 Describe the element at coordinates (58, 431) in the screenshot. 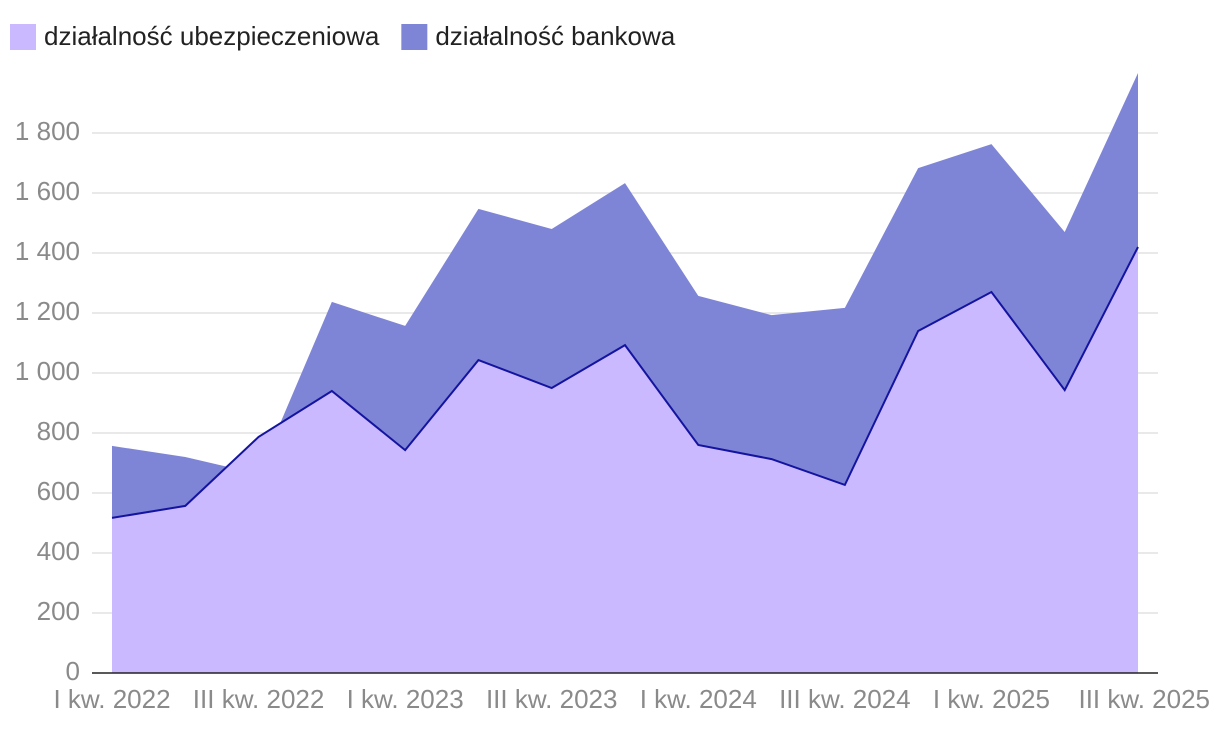

I see `y-tick-label: 800` at that location.